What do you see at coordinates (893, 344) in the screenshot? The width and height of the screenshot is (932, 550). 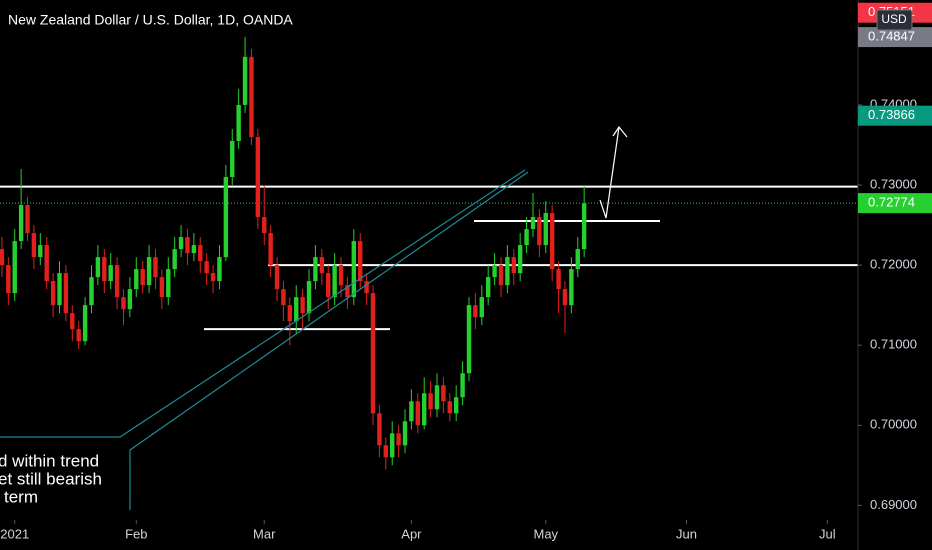 I see `y-tick-label: 0.71000` at bounding box center [893, 344].